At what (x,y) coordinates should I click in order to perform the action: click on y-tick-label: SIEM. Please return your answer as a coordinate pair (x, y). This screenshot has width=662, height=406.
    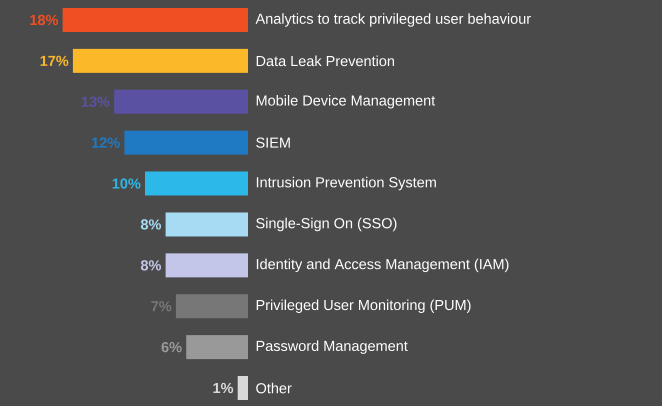
    Looking at the image, I should click on (273, 143).